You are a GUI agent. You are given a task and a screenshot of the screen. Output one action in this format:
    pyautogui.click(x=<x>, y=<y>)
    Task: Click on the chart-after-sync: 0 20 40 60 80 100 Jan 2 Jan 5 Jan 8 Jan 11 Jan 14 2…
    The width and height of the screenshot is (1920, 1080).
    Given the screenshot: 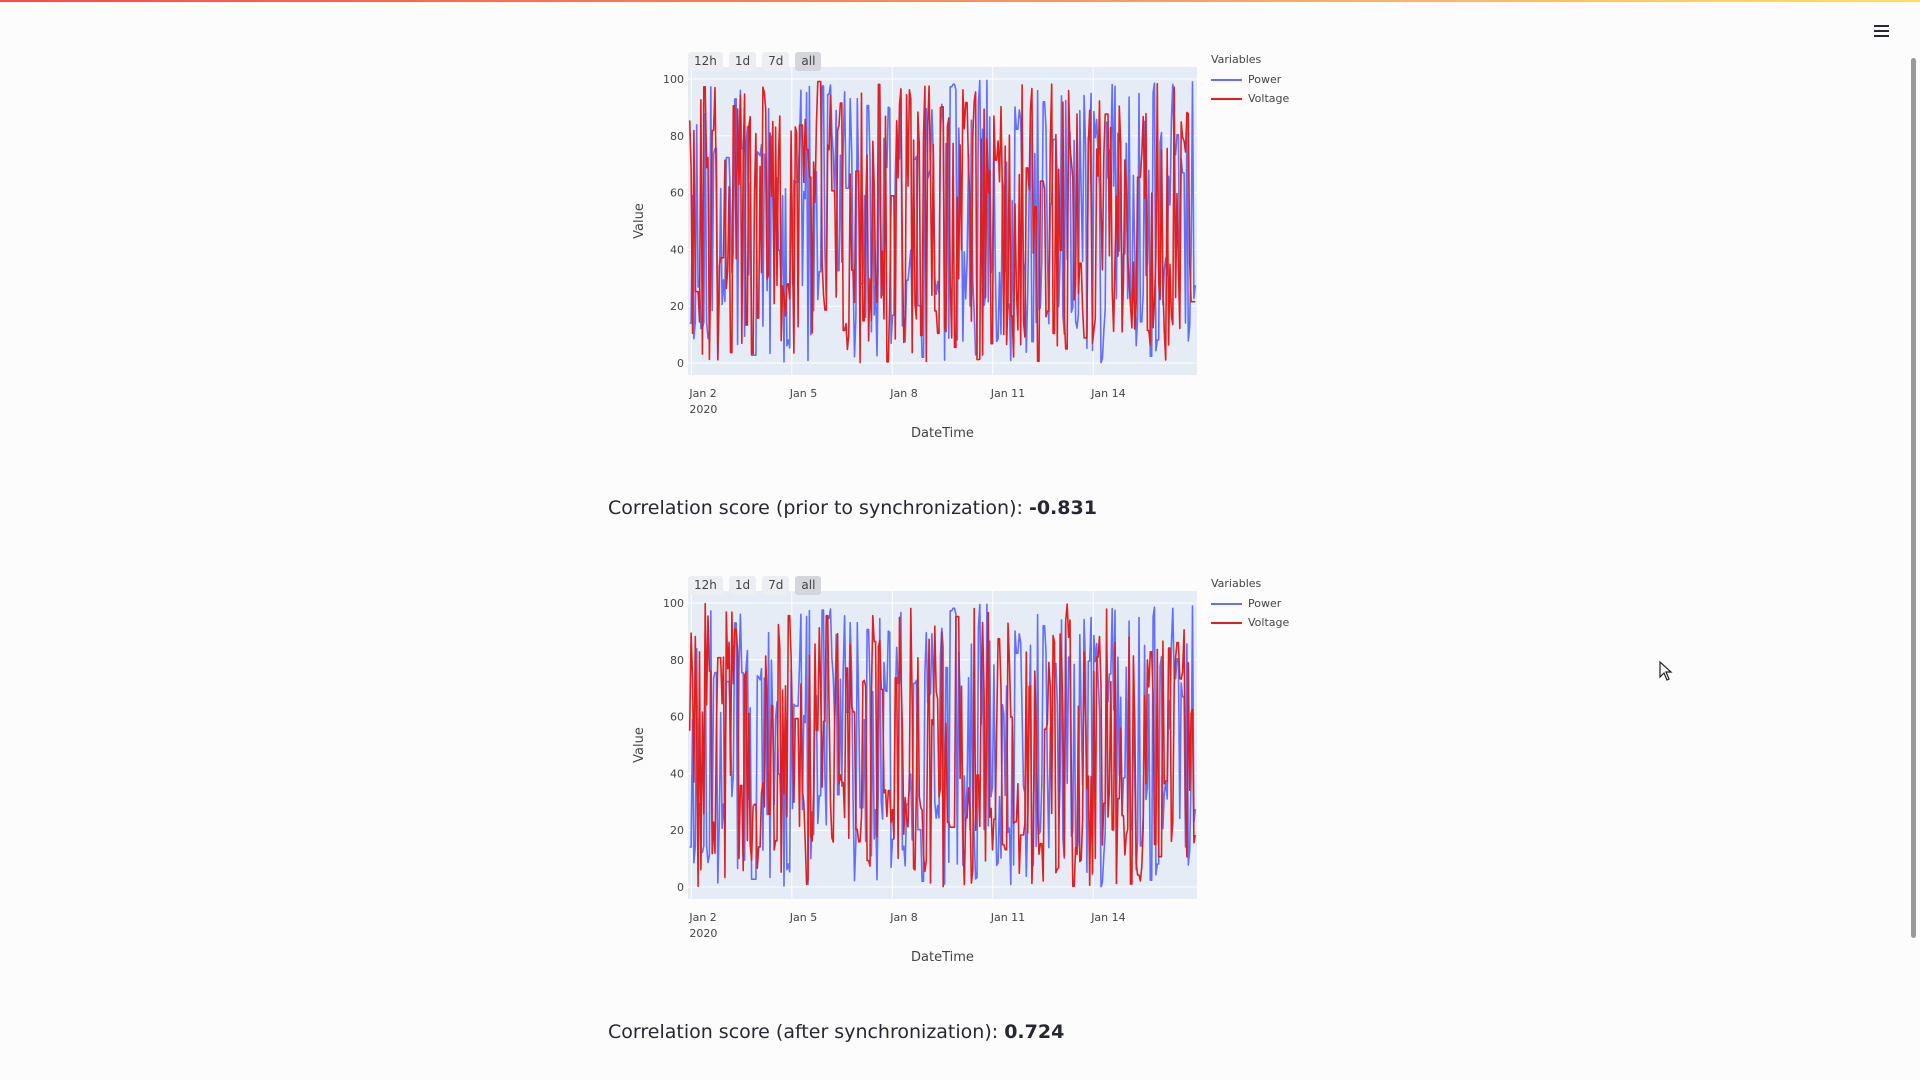 What is the action you would take?
    pyautogui.click(x=970, y=779)
    